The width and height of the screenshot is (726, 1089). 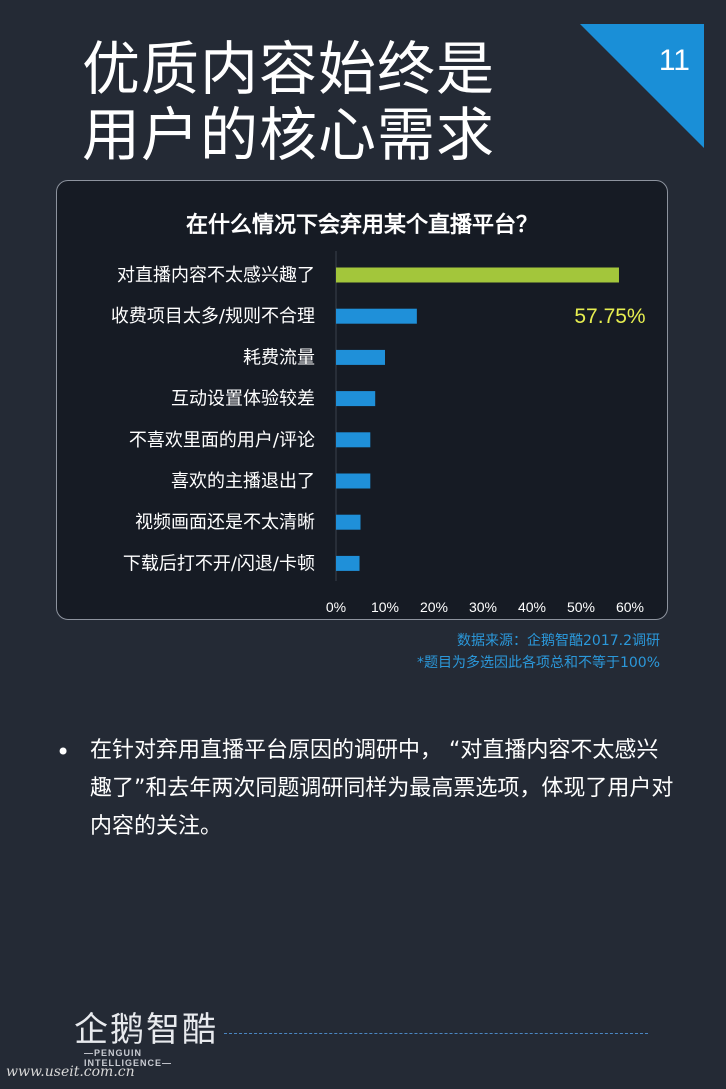 What do you see at coordinates (336, 607) in the screenshot?
I see `x-tick-label: 0%` at bounding box center [336, 607].